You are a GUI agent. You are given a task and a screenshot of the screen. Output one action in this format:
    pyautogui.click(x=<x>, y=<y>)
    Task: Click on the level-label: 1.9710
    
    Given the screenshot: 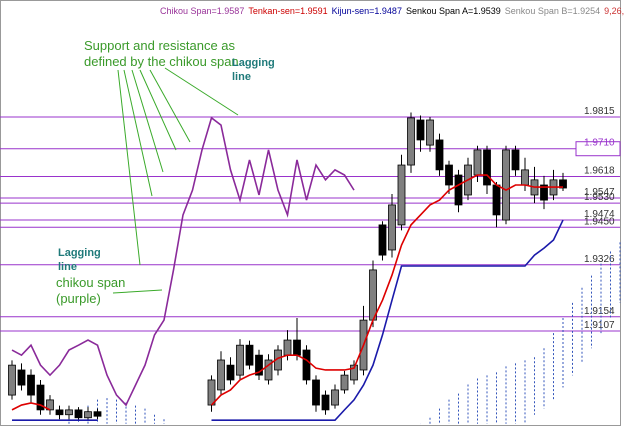 What is the action you would take?
    pyautogui.click(x=599, y=143)
    